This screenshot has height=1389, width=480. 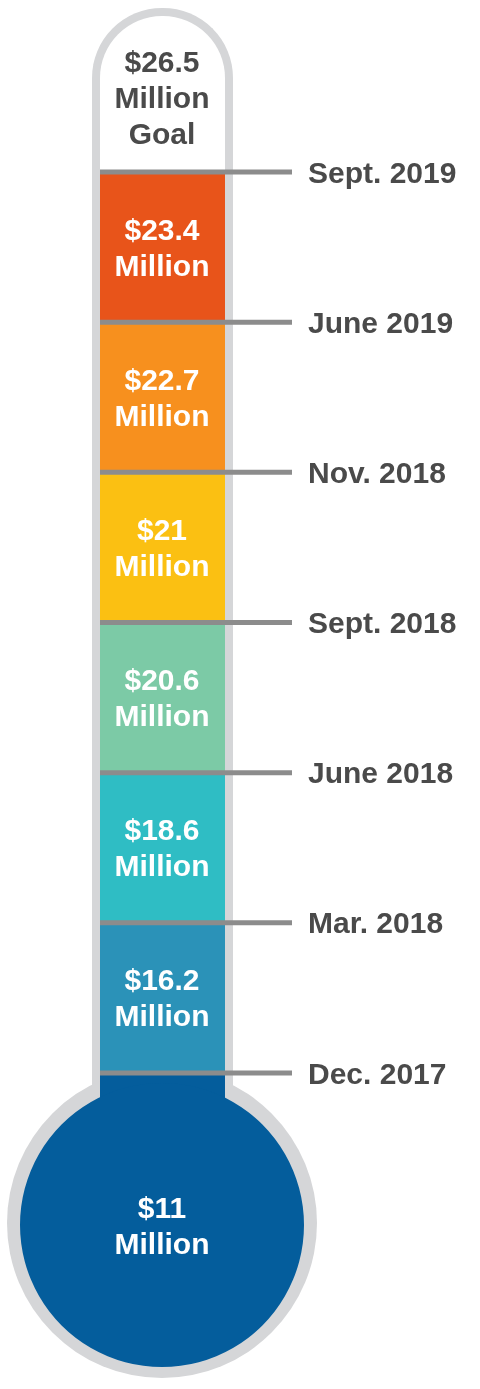 I want to click on data-label: $18.6 Million, so click(x=162, y=848).